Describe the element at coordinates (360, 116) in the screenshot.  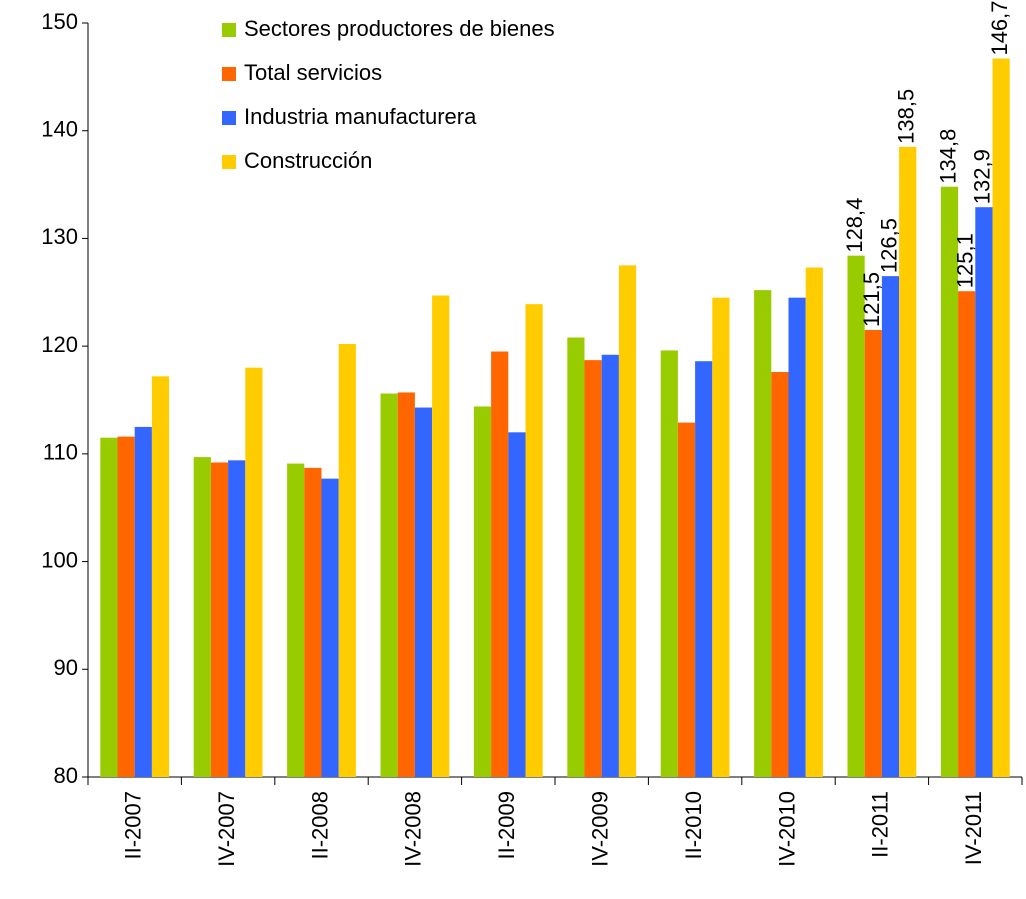
I see `legend-label: Industria manufacturera` at that location.